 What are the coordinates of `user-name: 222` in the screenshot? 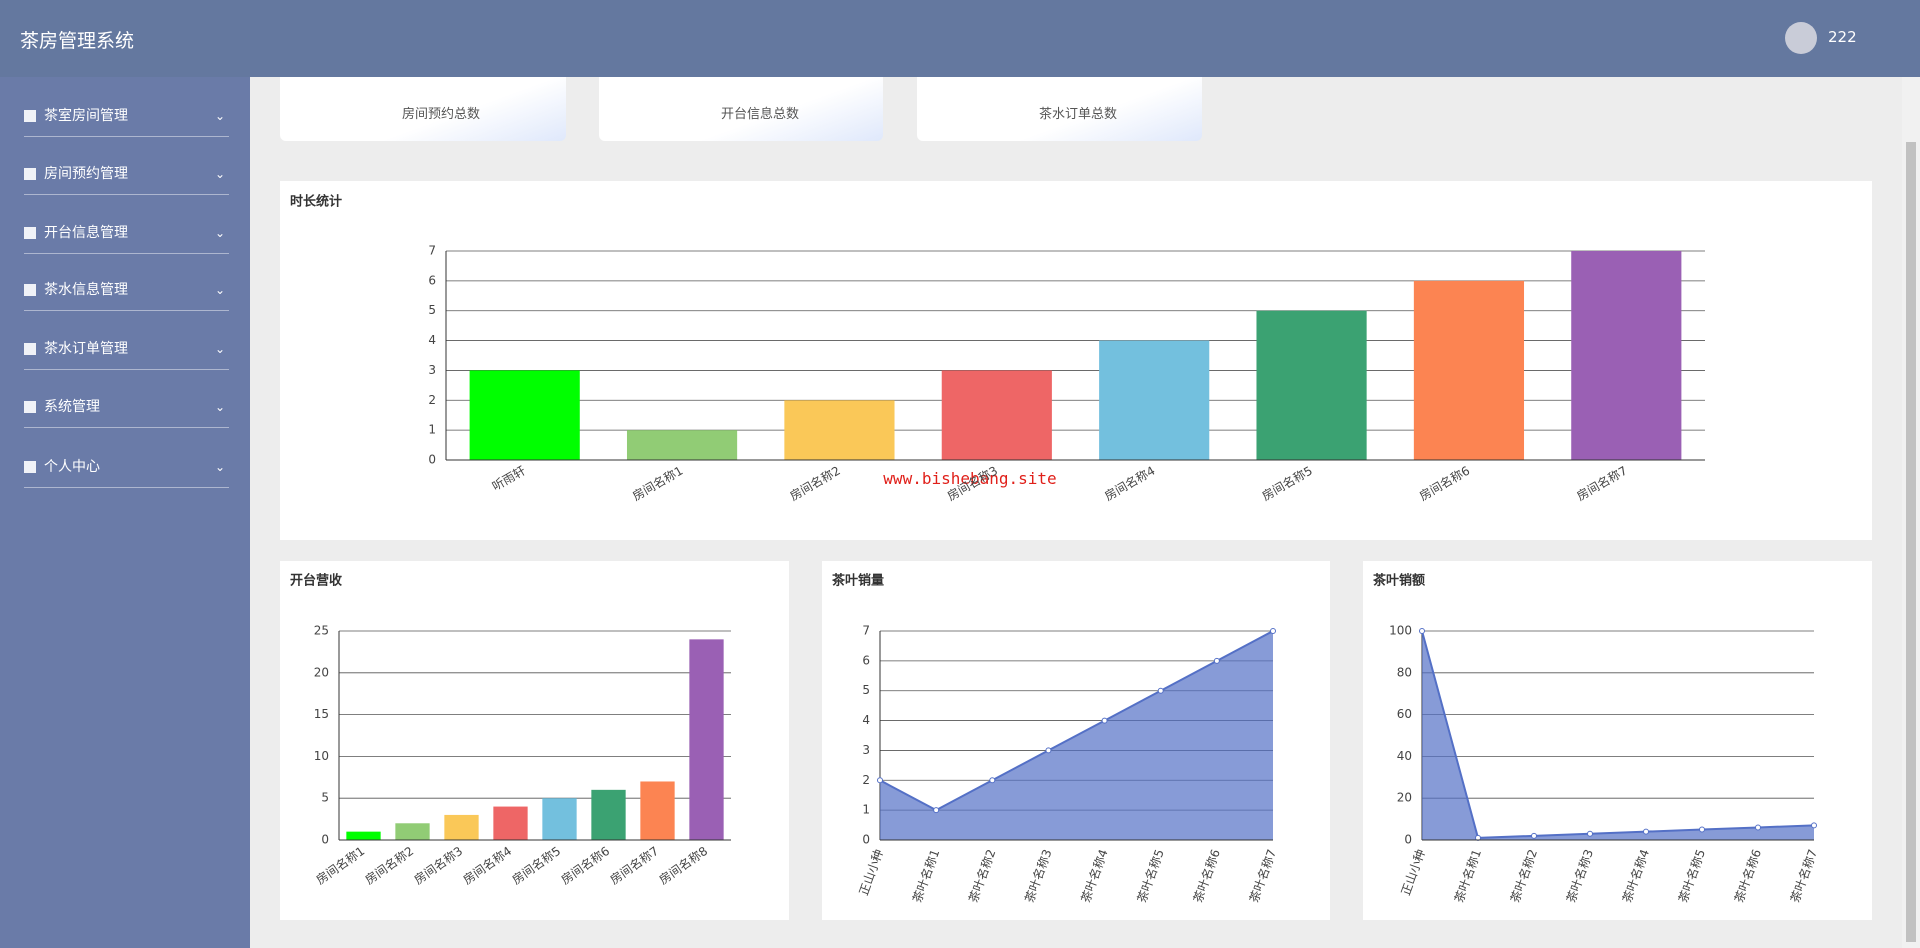 It's located at (1842, 37).